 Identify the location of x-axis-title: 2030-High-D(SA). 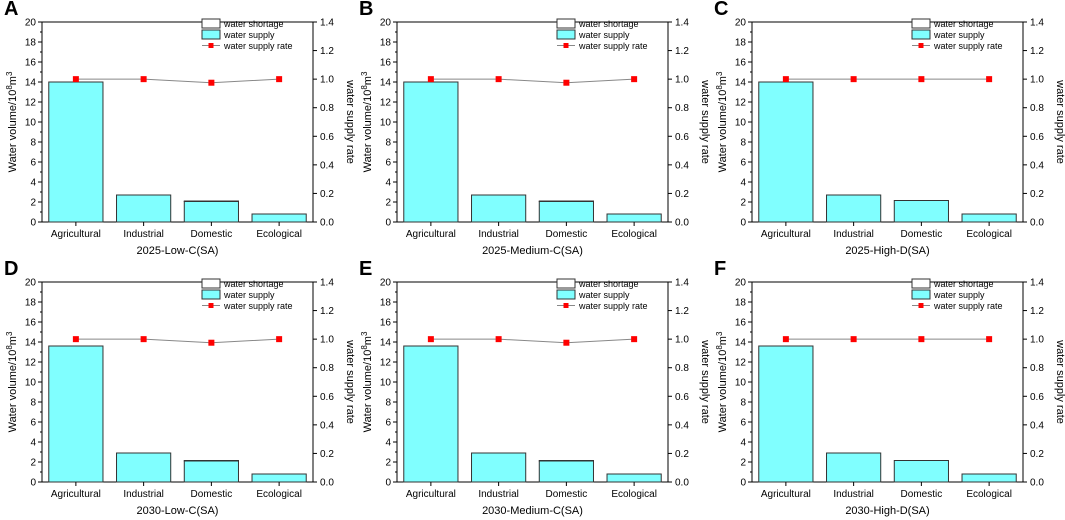
(887, 511).